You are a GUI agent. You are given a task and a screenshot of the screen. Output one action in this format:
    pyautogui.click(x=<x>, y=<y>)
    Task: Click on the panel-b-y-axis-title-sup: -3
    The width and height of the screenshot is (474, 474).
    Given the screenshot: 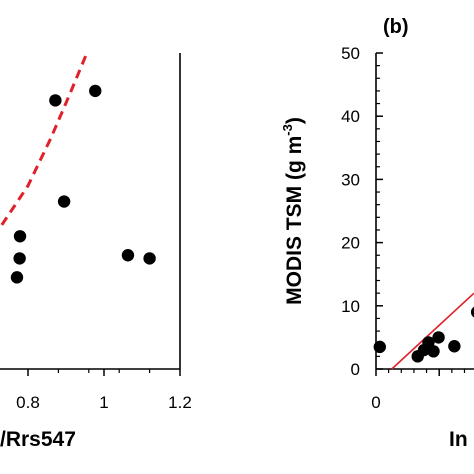 What is the action you would take?
    pyautogui.click(x=287, y=130)
    